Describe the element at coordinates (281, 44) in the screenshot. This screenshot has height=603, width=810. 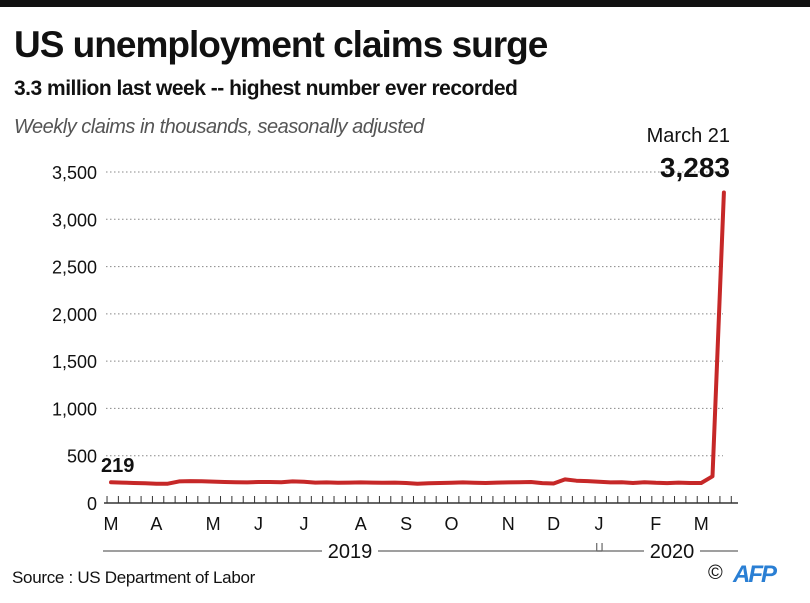
I see `chart-title: US unemployment claims surge` at that location.